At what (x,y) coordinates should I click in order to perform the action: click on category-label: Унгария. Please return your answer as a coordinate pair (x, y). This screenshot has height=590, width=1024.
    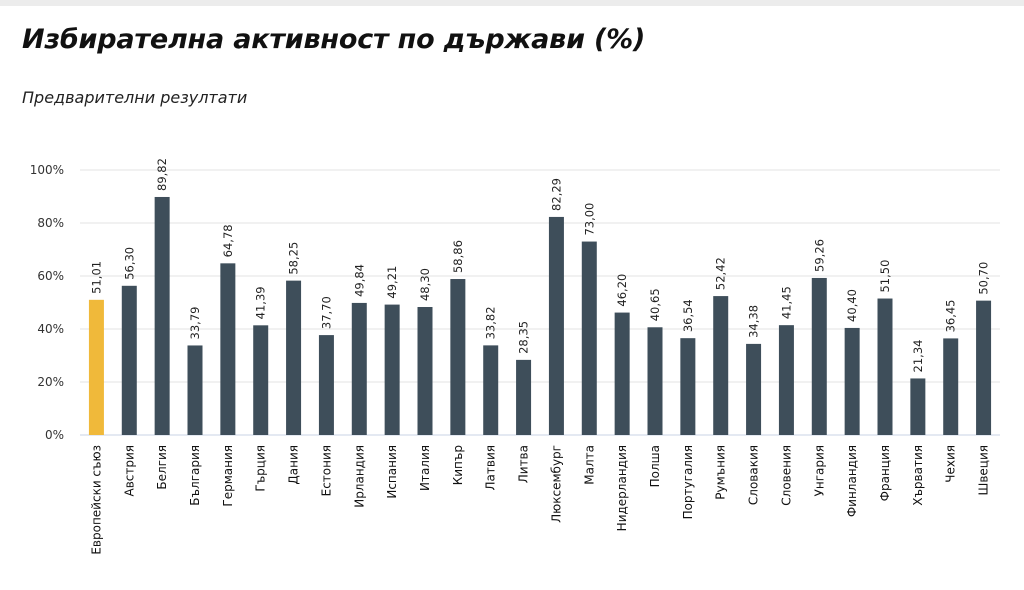
    Looking at the image, I should click on (819, 470).